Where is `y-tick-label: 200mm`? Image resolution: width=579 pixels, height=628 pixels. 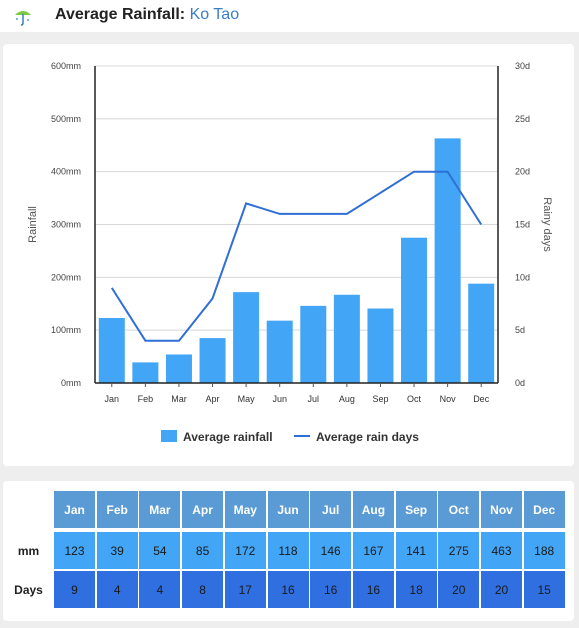 y-tick-label: 200mm is located at coordinates (66, 277).